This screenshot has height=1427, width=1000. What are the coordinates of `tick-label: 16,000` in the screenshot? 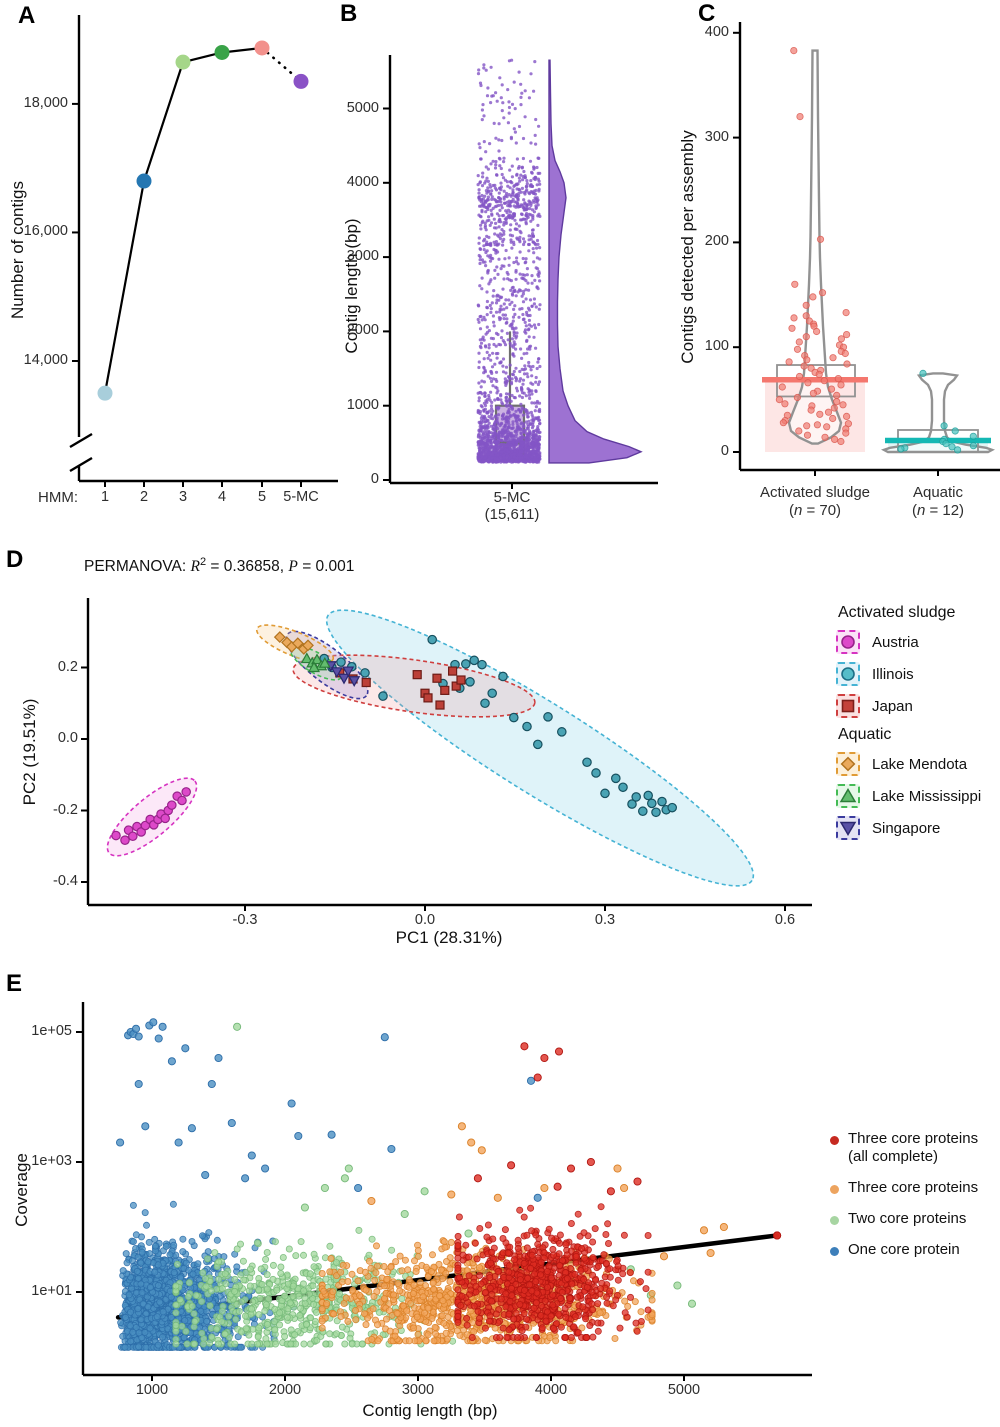 It's located at (45, 231).